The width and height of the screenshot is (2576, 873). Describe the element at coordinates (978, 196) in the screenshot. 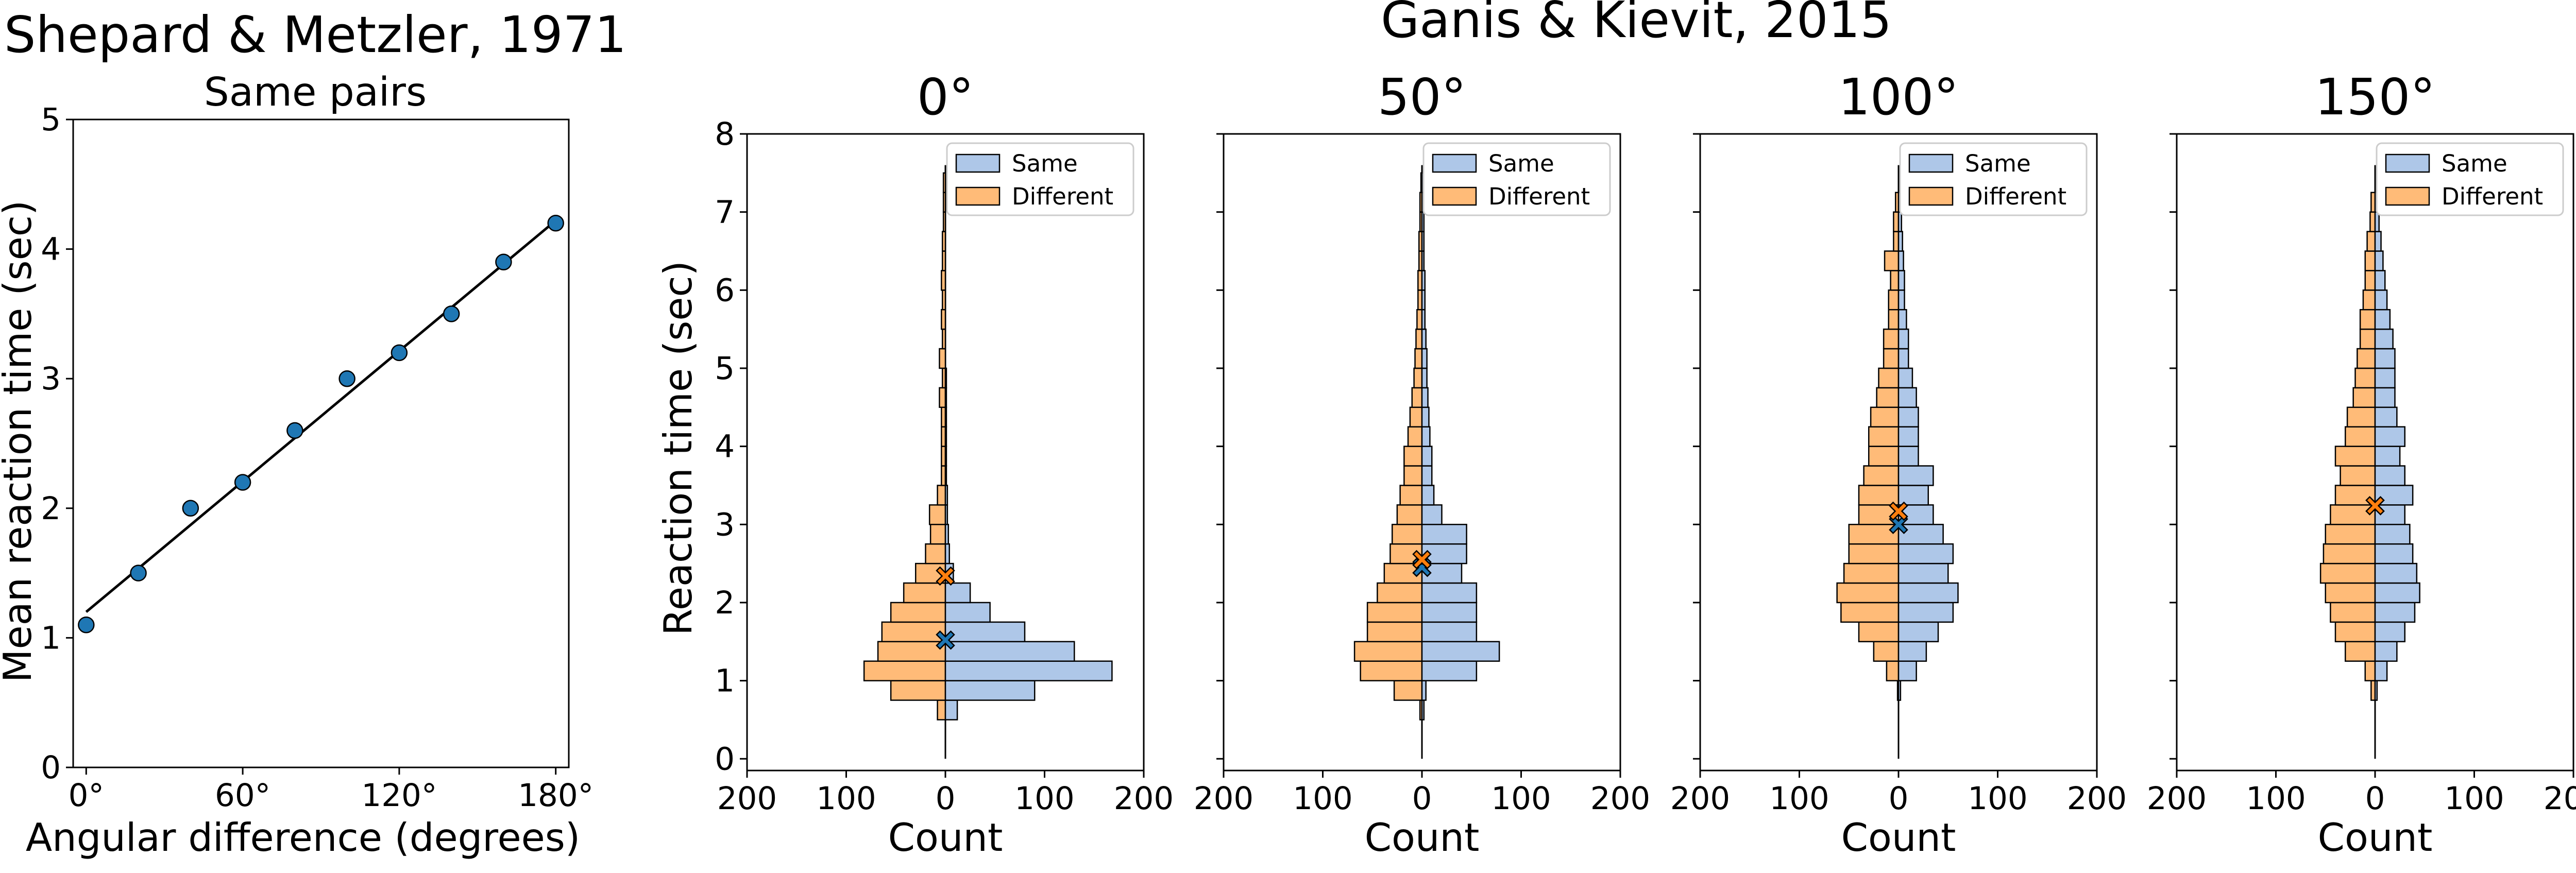

I see `ganis-legend-swatch-different` at that location.